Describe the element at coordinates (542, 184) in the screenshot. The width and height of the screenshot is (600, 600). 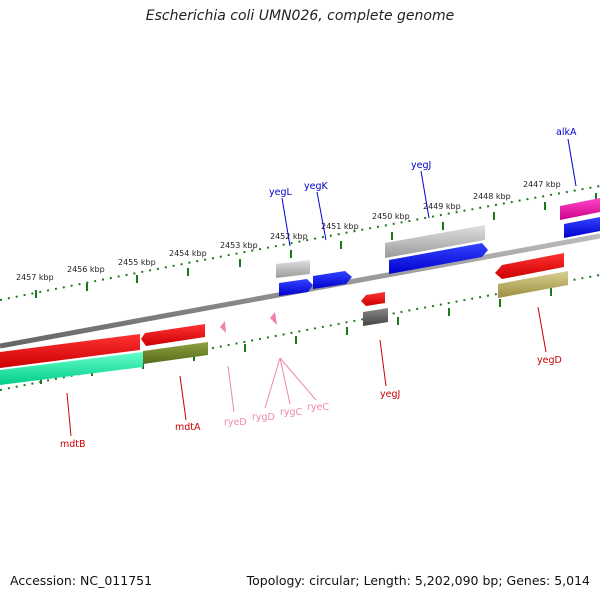
I see `tick-label-2447: 2447 kbp` at that location.